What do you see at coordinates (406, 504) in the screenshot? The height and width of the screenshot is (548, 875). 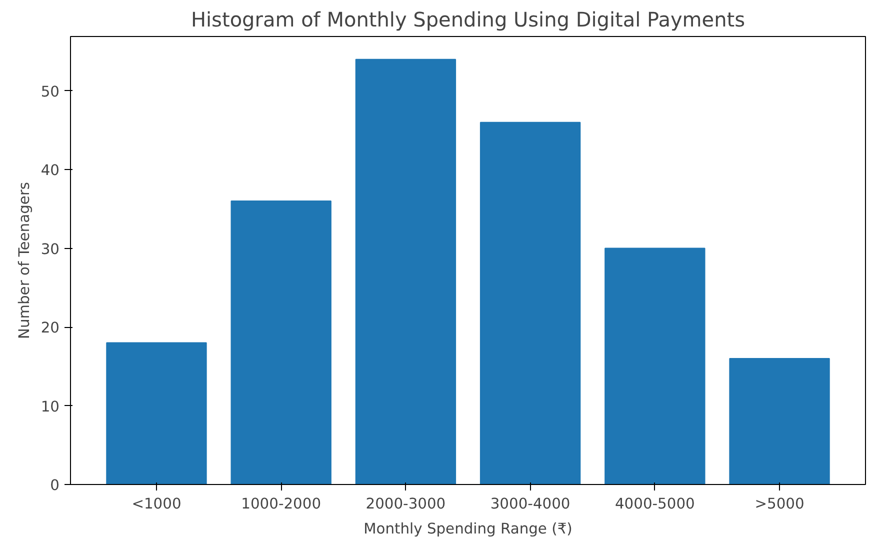 I see `x-tick-label: 2000-3000` at bounding box center [406, 504].